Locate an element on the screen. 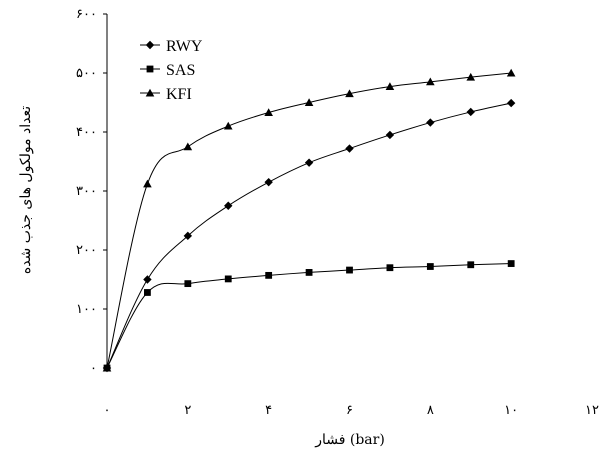 The image size is (600, 459). y-tick-label: ۵۰۰ is located at coordinates (86, 73).